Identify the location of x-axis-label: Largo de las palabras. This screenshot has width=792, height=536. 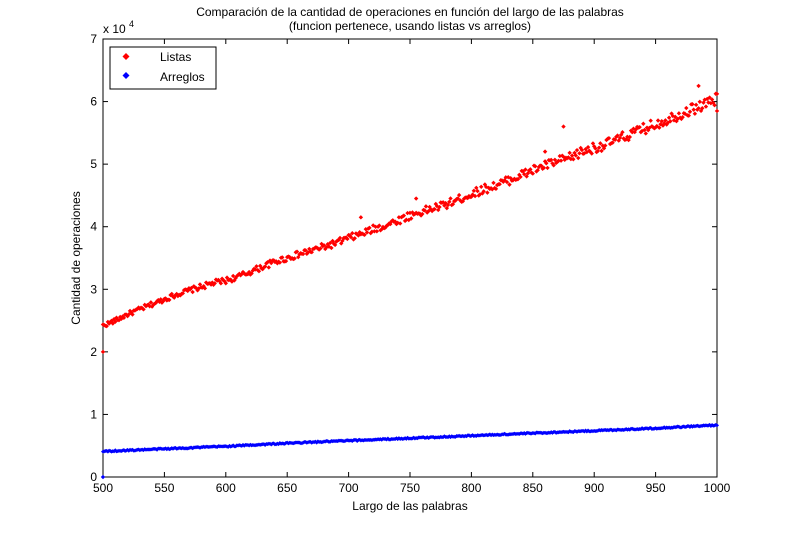
(409, 506).